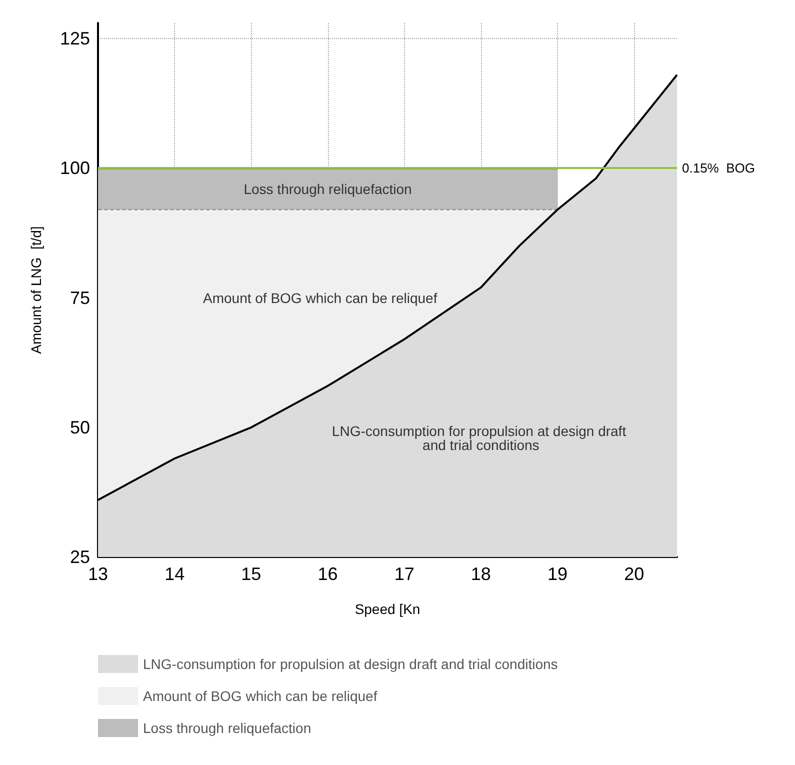 This screenshot has height=765, width=795. Describe the element at coordinates (558, 574) in the screenshot. I see `x-tick-label: 19` at that location.